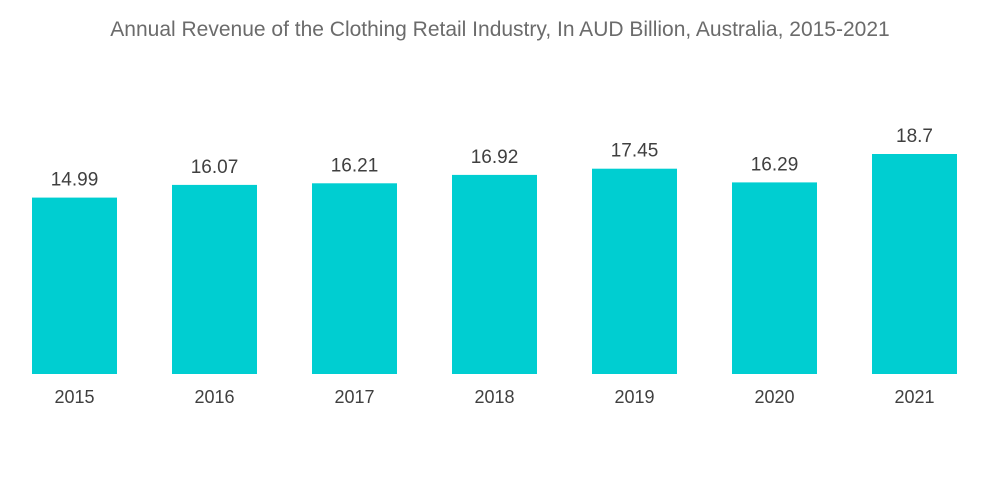 This screenshot has width=1000, height=504. Describe the element at coordinates (214, 279) in the screenshot. I see `bar-2016` at that location.